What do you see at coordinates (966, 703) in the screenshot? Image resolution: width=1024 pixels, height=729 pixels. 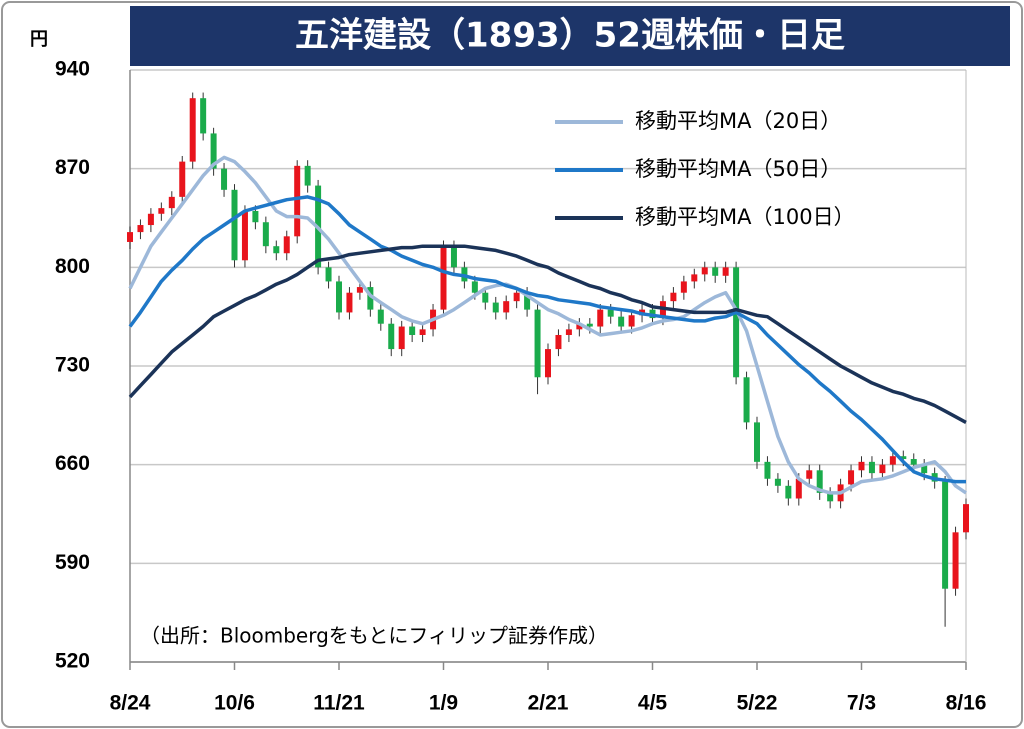 I see `x-tick-label: 8/16` at bounding box center [966, 703].